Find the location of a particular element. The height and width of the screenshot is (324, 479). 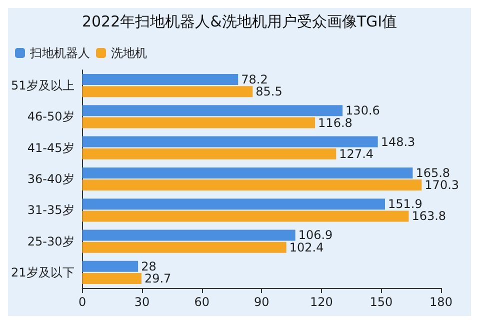

x-tick-label: 30 is located at coordinates (142, 302).